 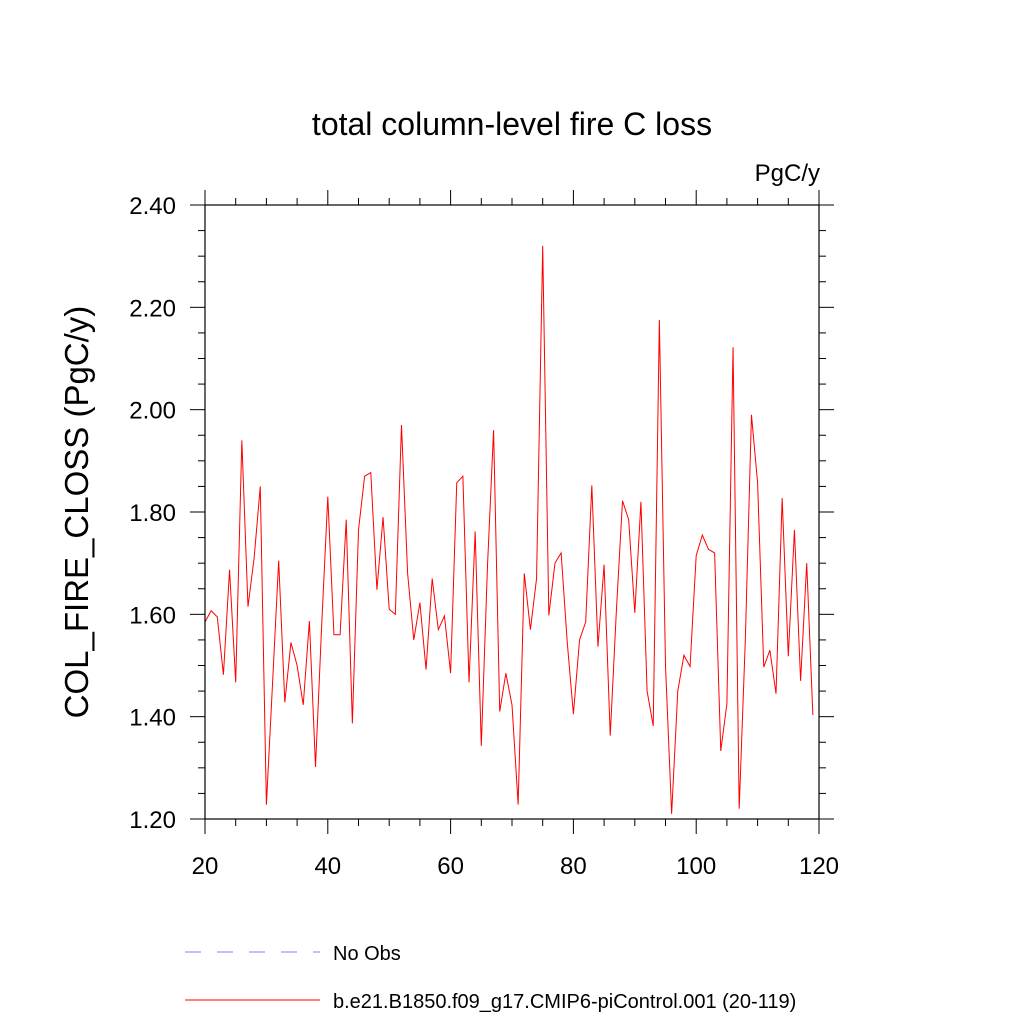 What do you see at coordinates (819, 866) in the screenshot?
I see `x-tick-label: 120` at bounding box center [819, 866].